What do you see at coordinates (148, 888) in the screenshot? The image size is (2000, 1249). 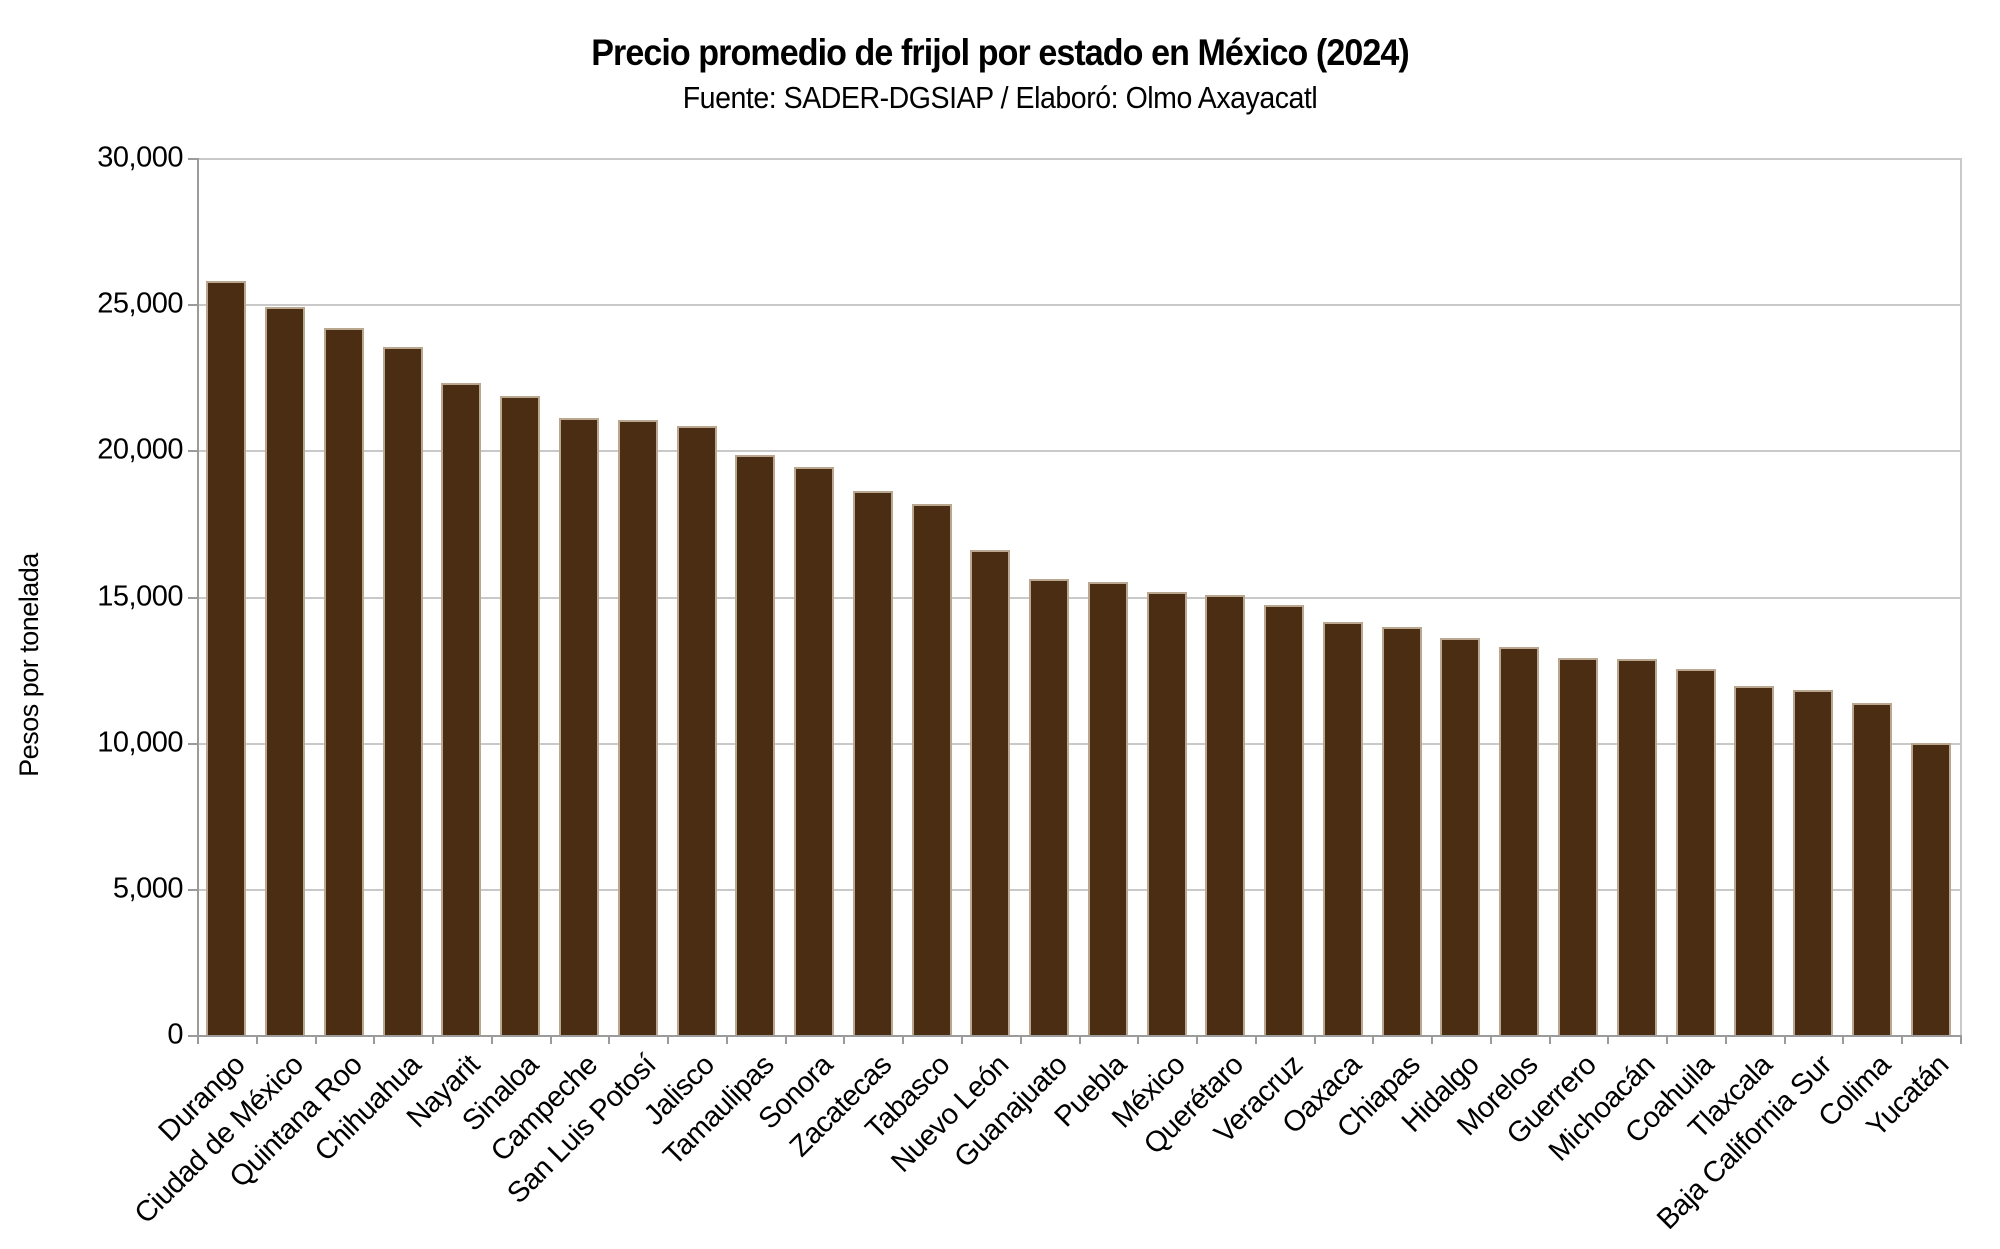 I see `y-tick-label-5000: 5,000` at bounding box center [148, 888].